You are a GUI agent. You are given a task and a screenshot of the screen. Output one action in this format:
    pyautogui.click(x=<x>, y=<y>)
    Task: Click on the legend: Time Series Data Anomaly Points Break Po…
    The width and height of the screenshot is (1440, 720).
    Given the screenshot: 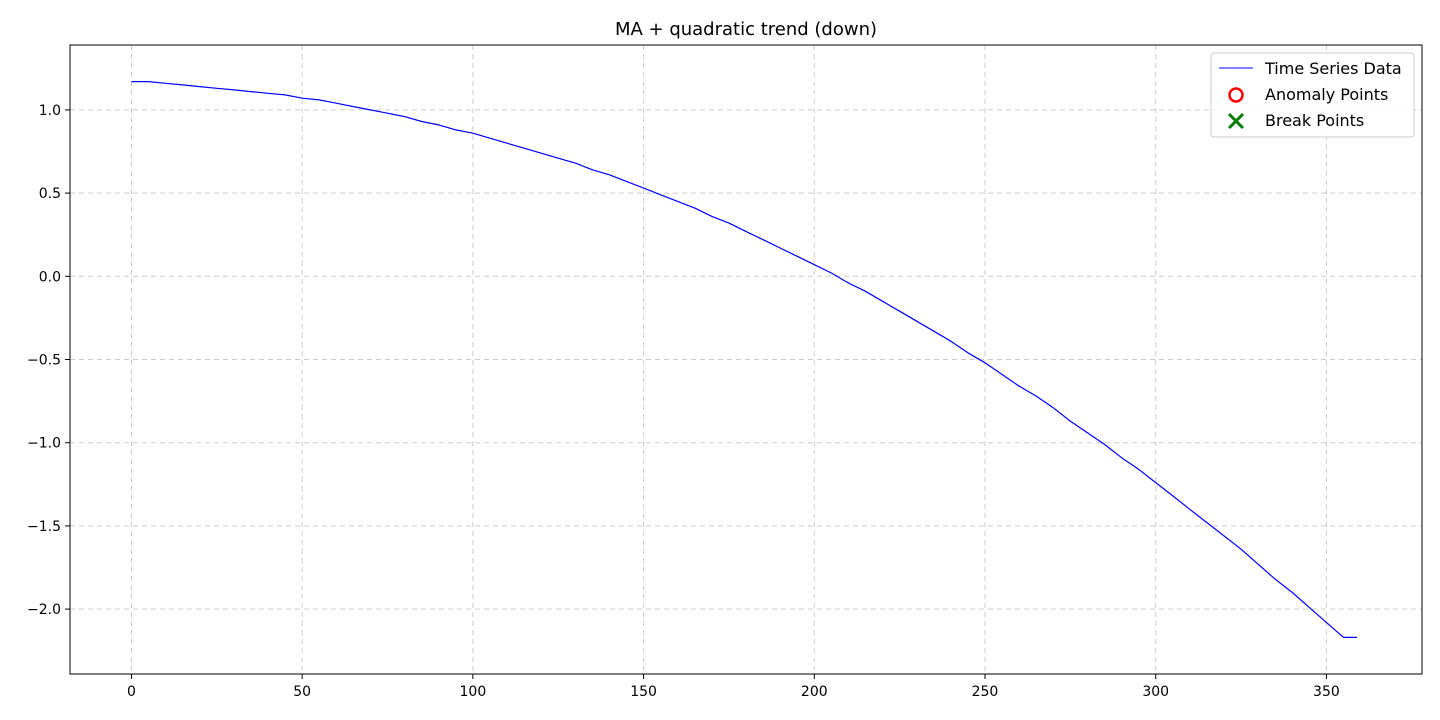 What is the action you would take?
    pyautogui.click(x=1312, y=95)
    